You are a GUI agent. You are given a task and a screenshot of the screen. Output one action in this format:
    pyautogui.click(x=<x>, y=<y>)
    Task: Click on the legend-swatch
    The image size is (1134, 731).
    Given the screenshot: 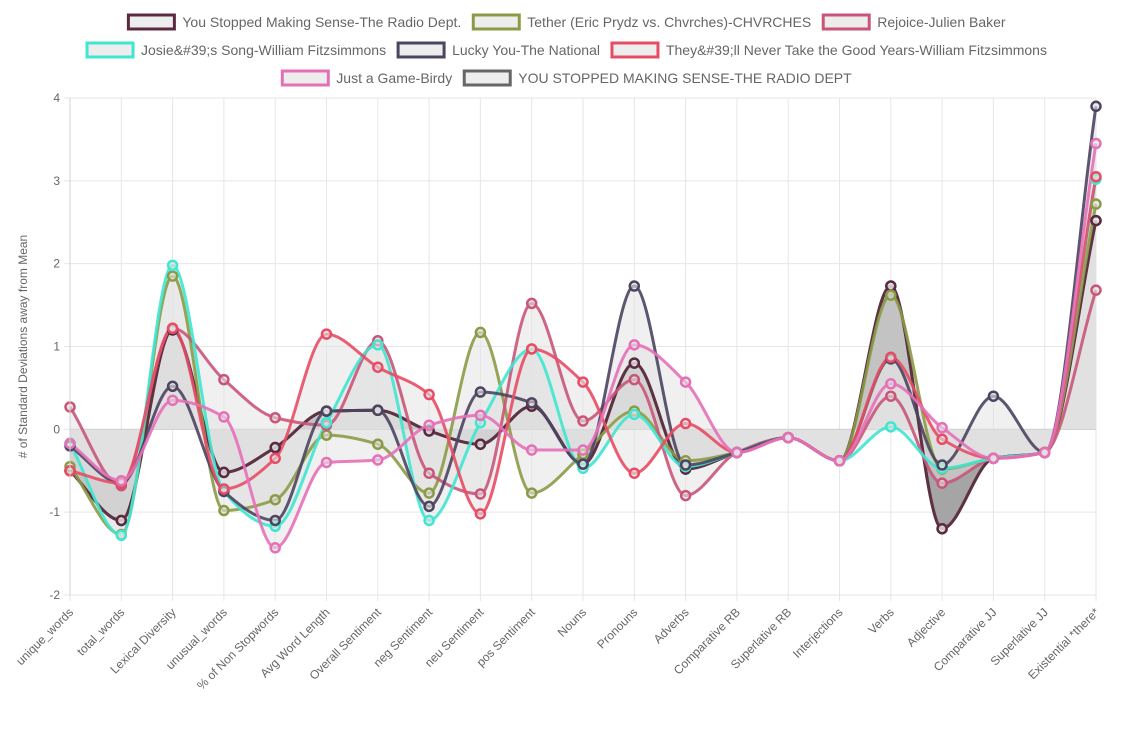 What is the action you would take?
    pyautogui.click(x=305, y=78)
    